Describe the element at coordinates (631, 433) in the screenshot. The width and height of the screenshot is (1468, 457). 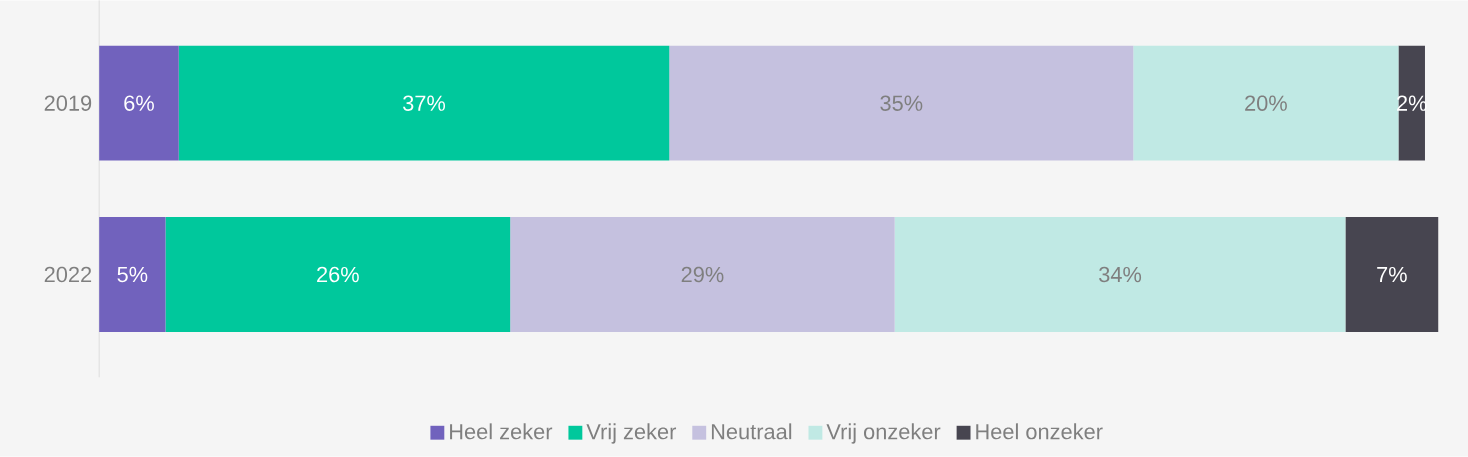
I see `legend-label: Vrij zeker` at that location.